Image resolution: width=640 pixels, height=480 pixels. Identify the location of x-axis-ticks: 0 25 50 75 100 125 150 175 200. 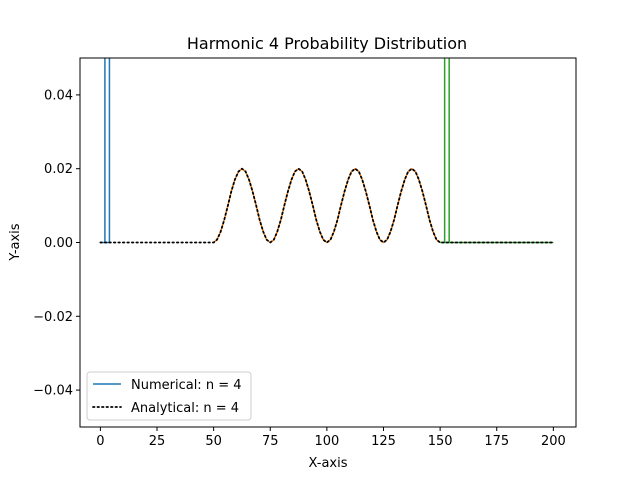
(331, 438).